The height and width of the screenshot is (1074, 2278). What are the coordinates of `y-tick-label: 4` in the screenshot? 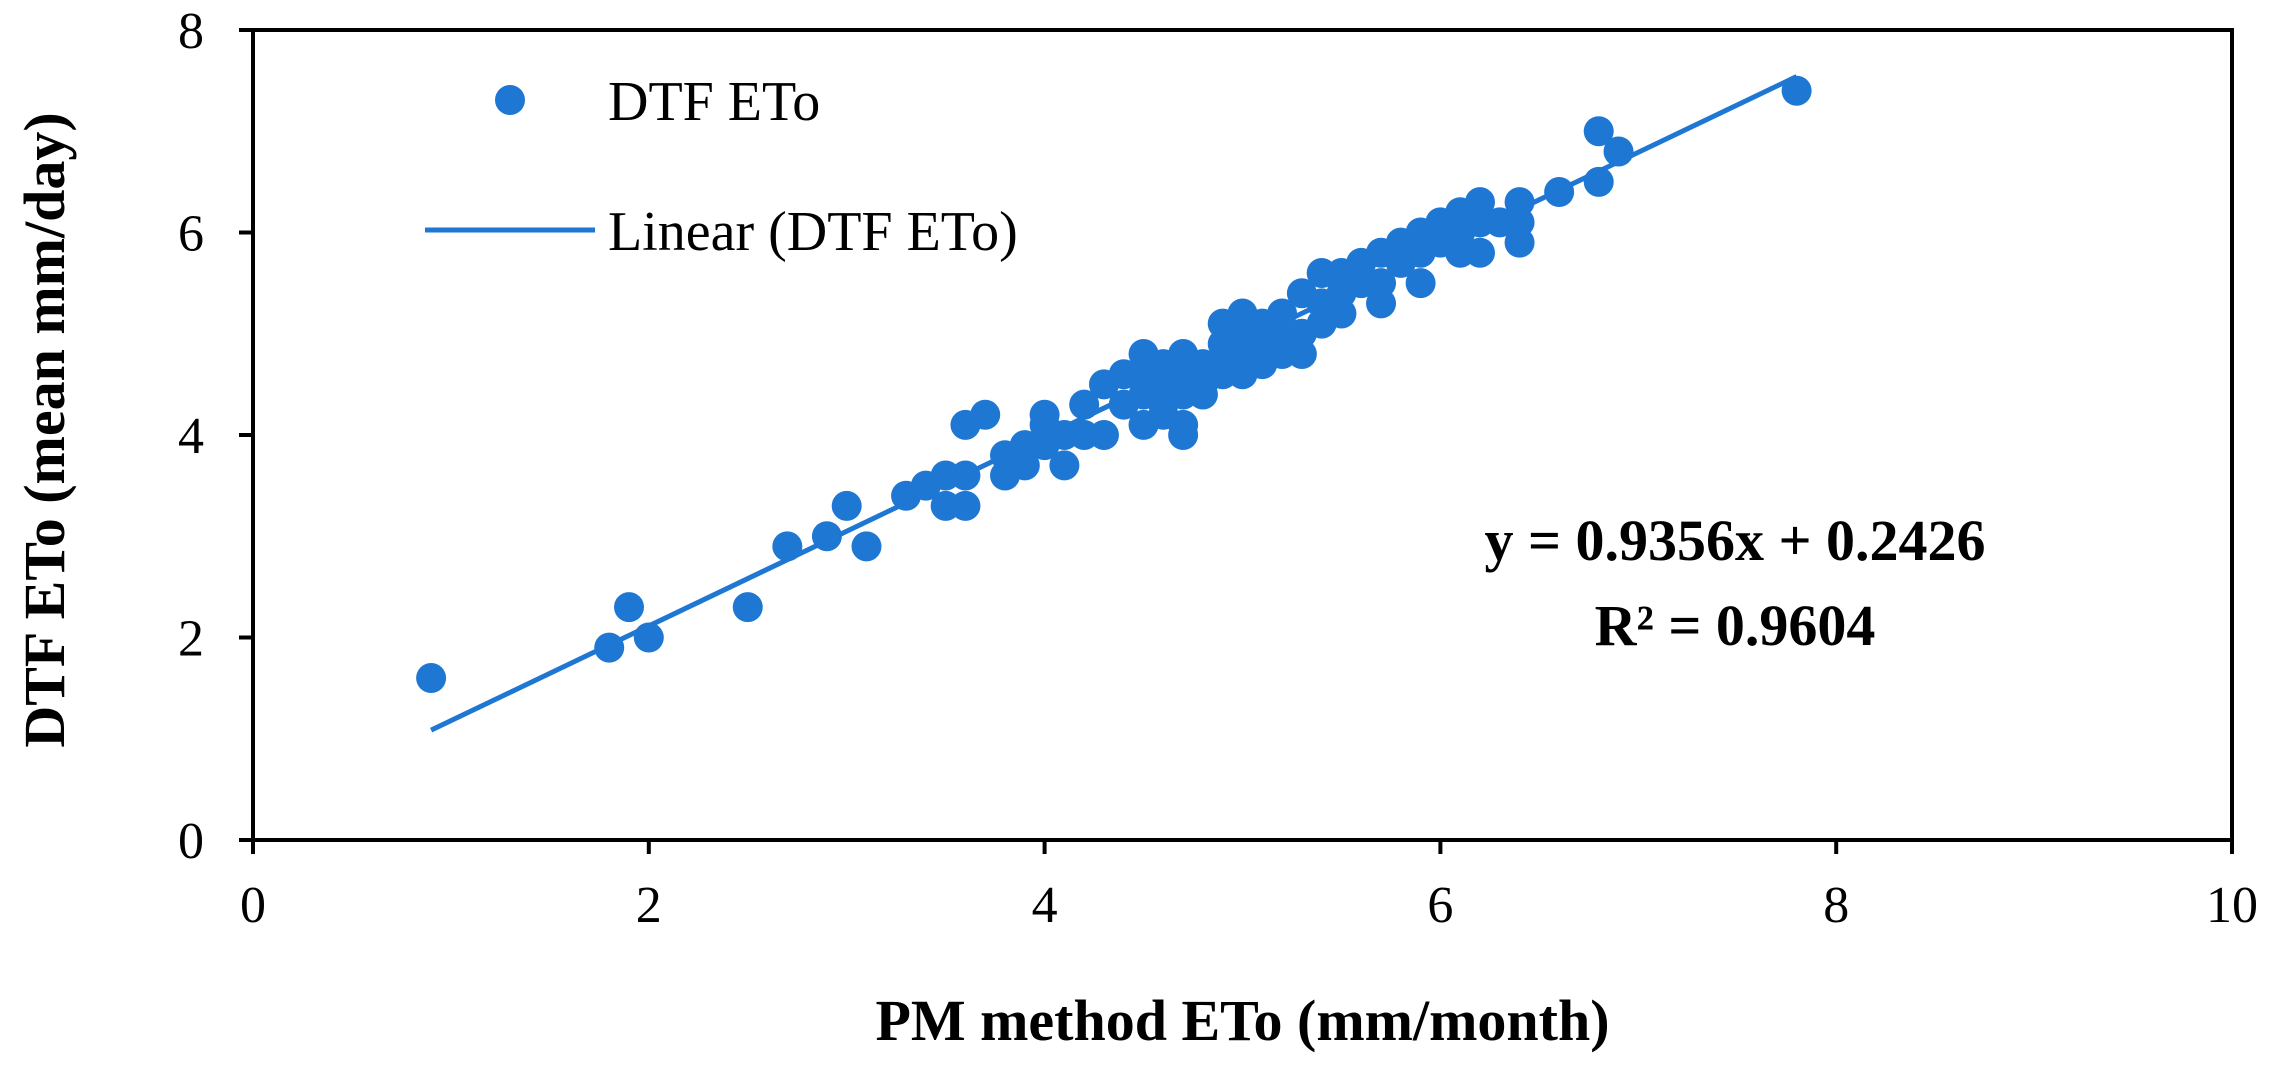 It's located at (191, 436).